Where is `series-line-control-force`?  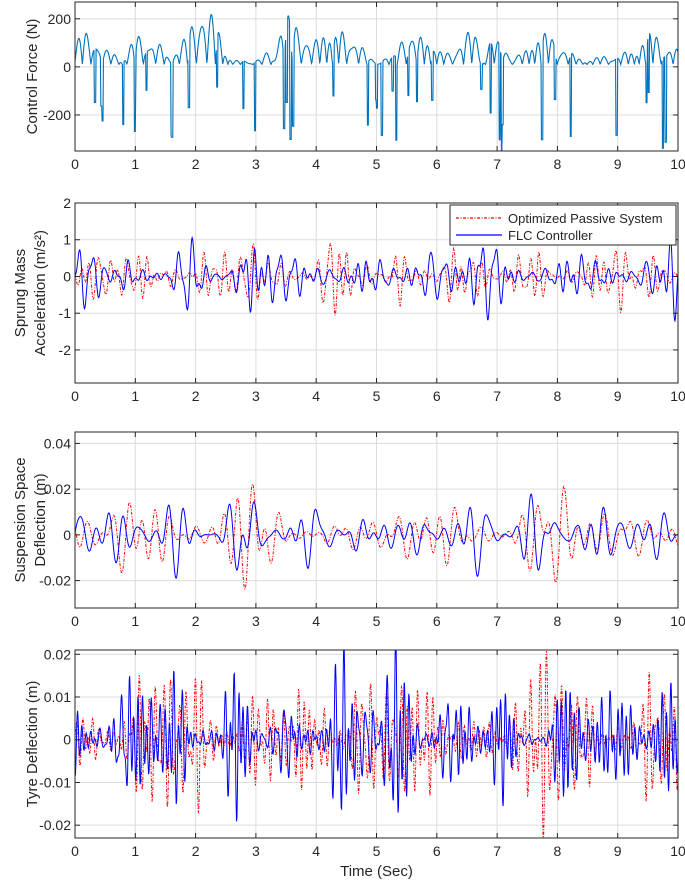
series-line-control-force is located at coordinates (376, 82).